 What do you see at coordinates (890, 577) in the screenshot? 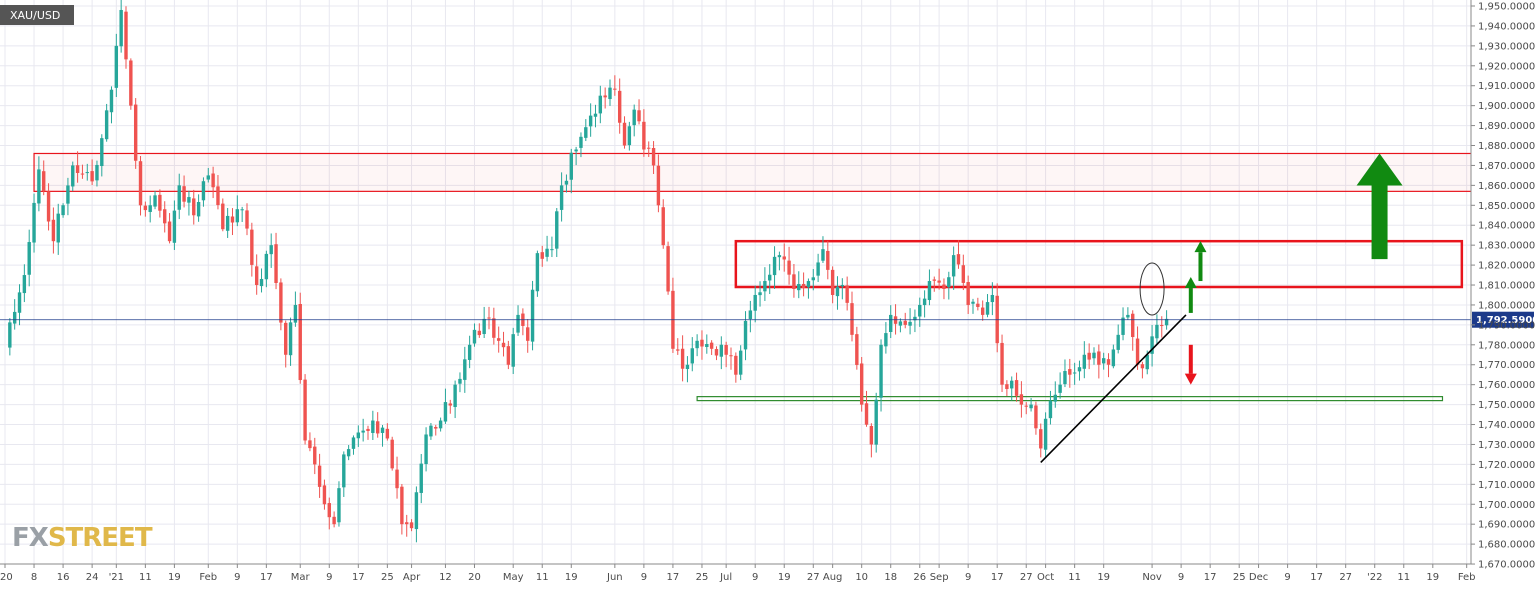
I see `x-tick-label: 18` at bounding box center [890, 577].